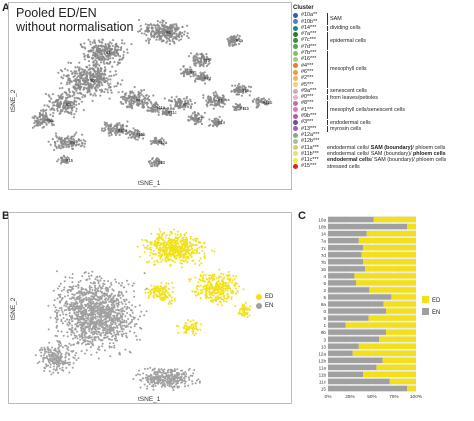 Image resolution: width=474 pixels, height=421 pixels. Describe the element at coordinates (324, 304) in the screenshot. I see `category-tick: 9a` at that location.